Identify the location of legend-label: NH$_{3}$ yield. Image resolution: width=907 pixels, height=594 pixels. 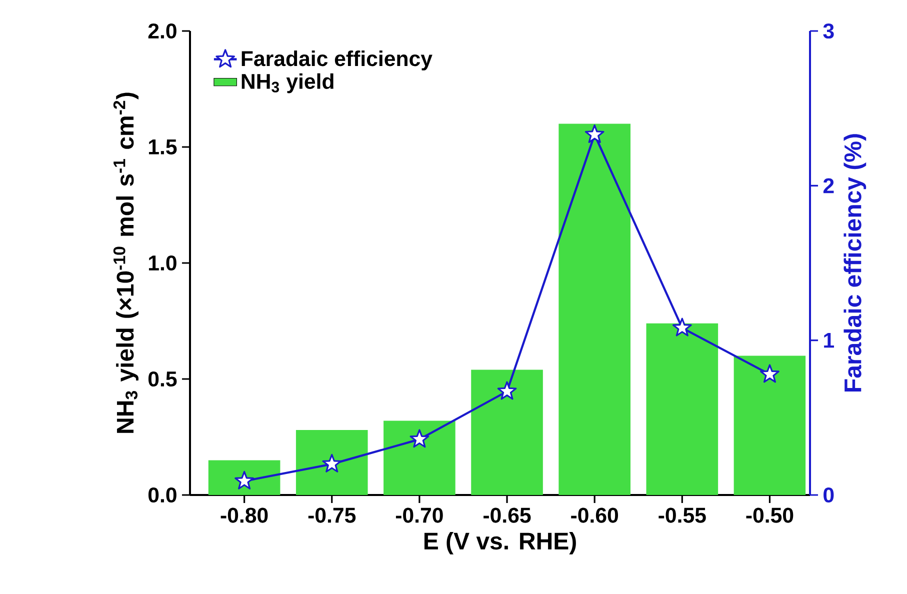
(288, 83).